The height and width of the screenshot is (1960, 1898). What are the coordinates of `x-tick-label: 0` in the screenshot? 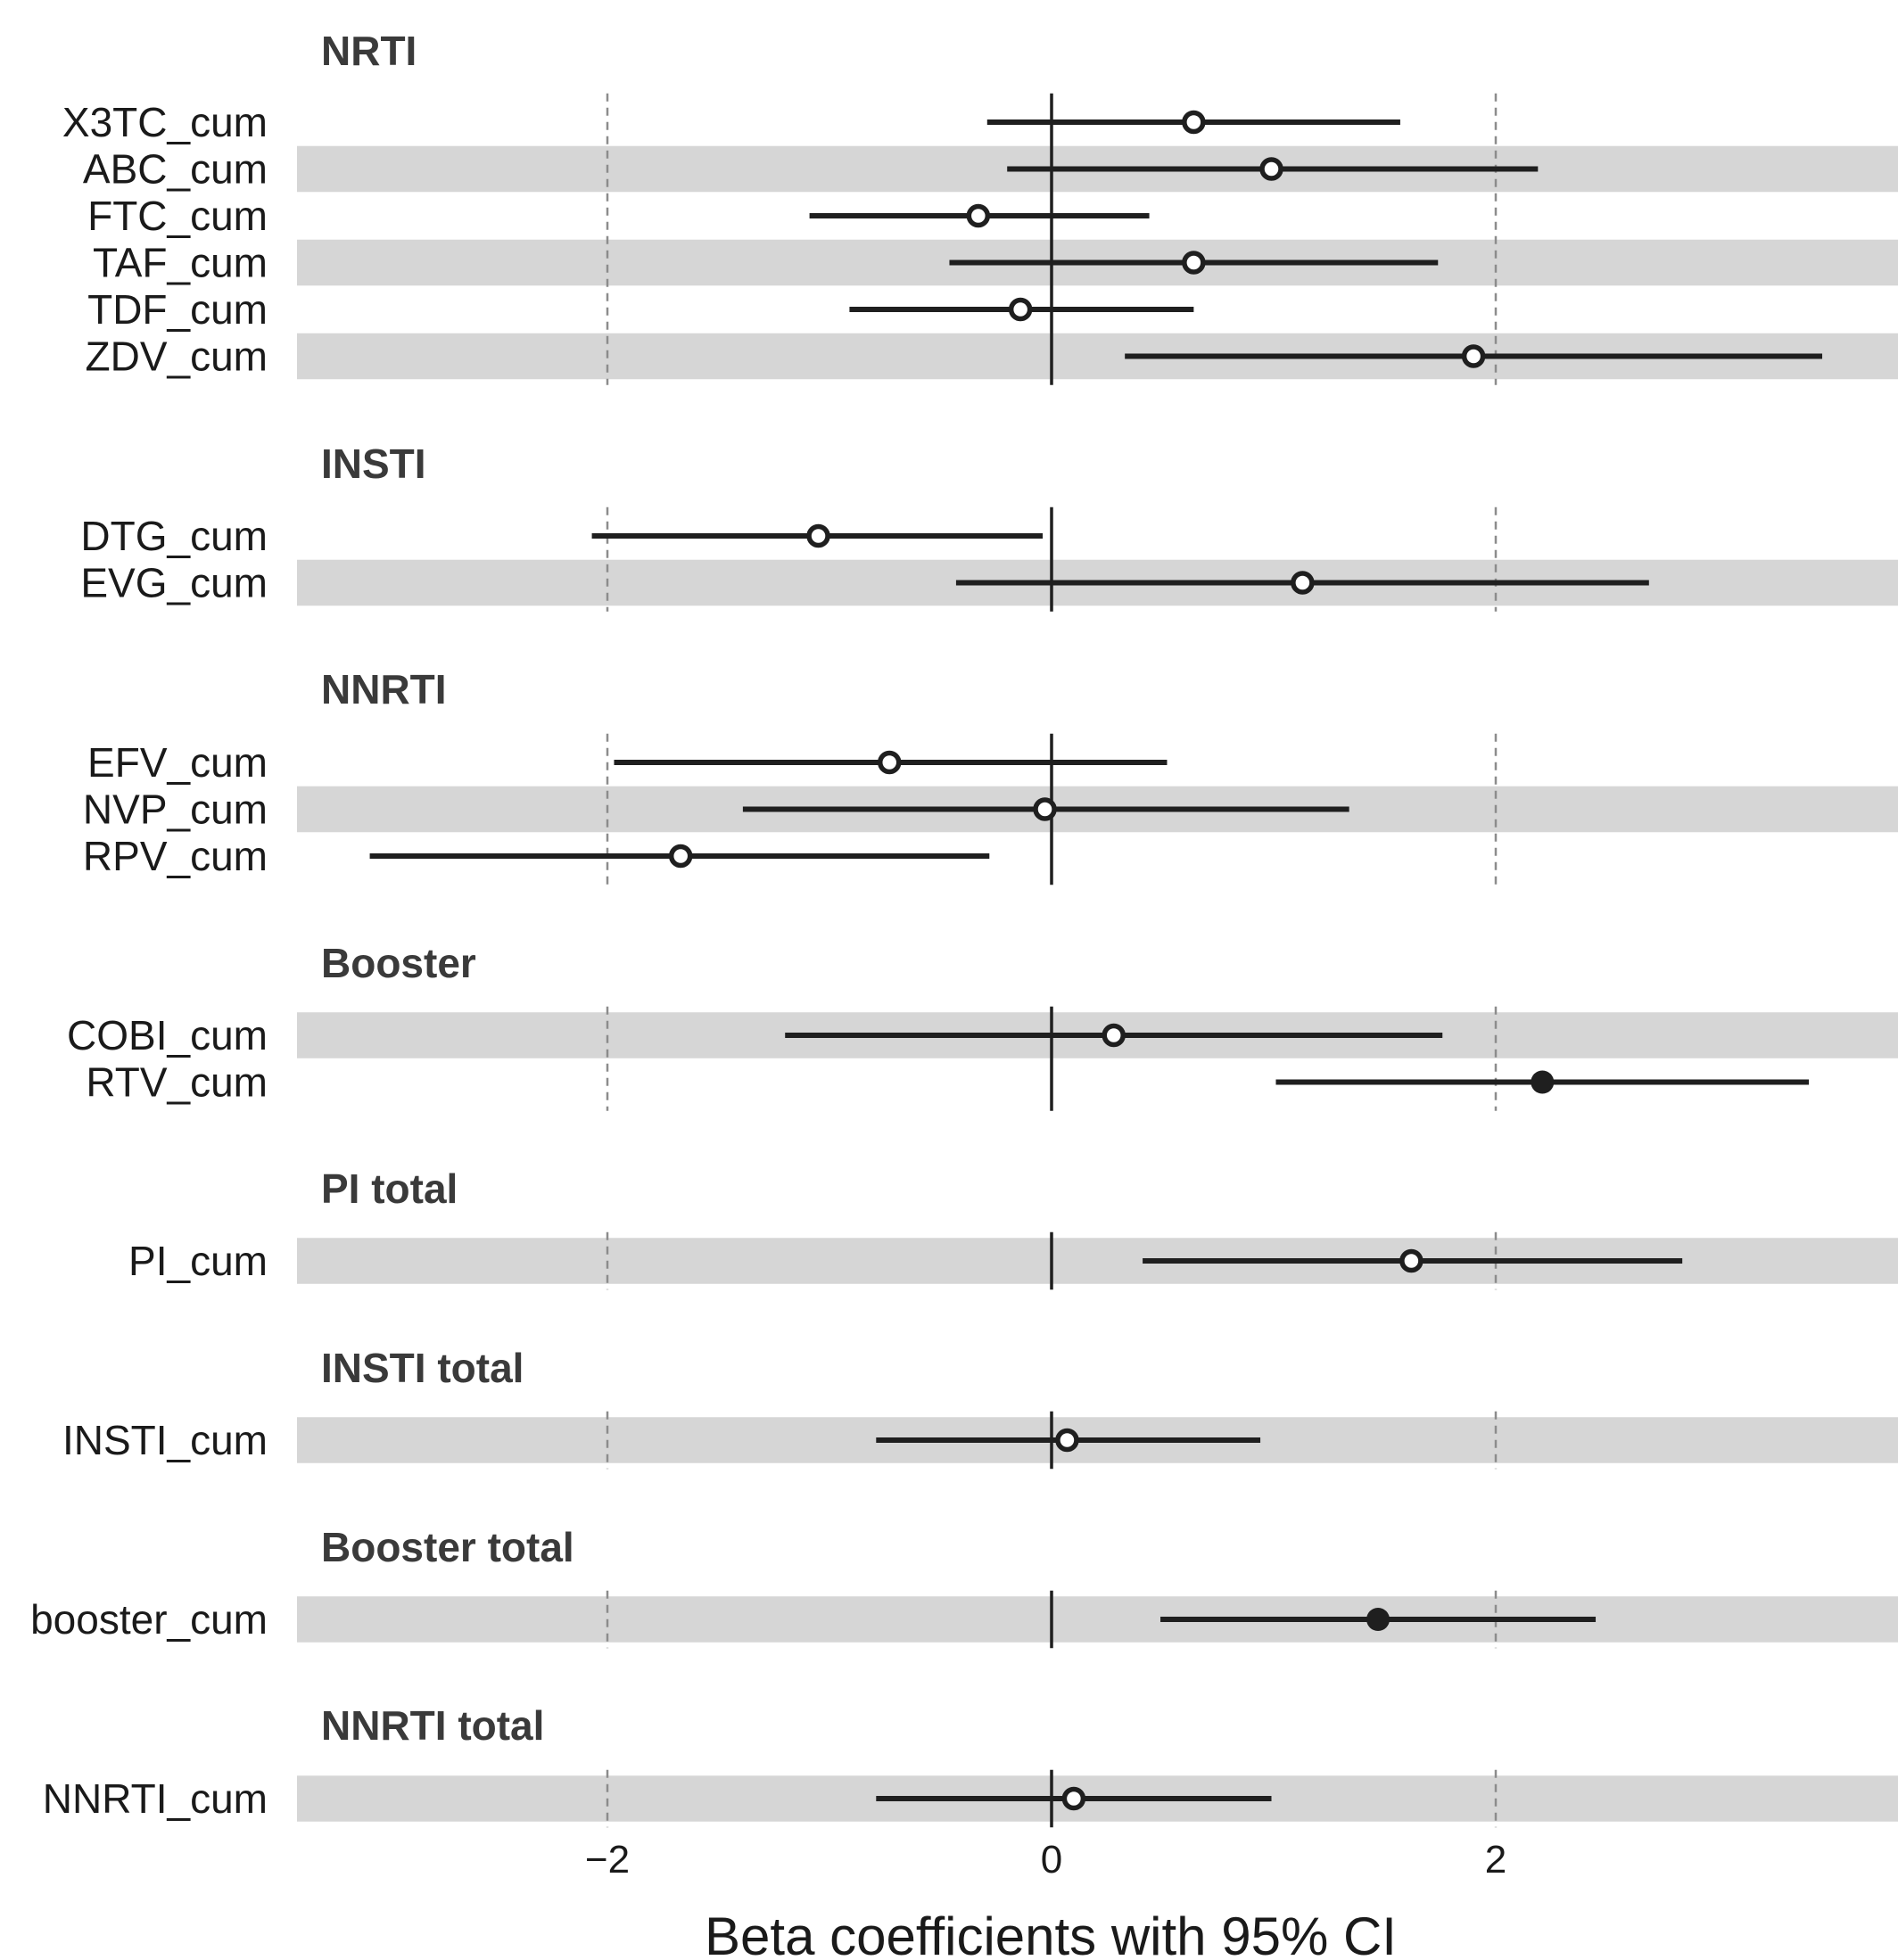 It's located at (1051, 1860).